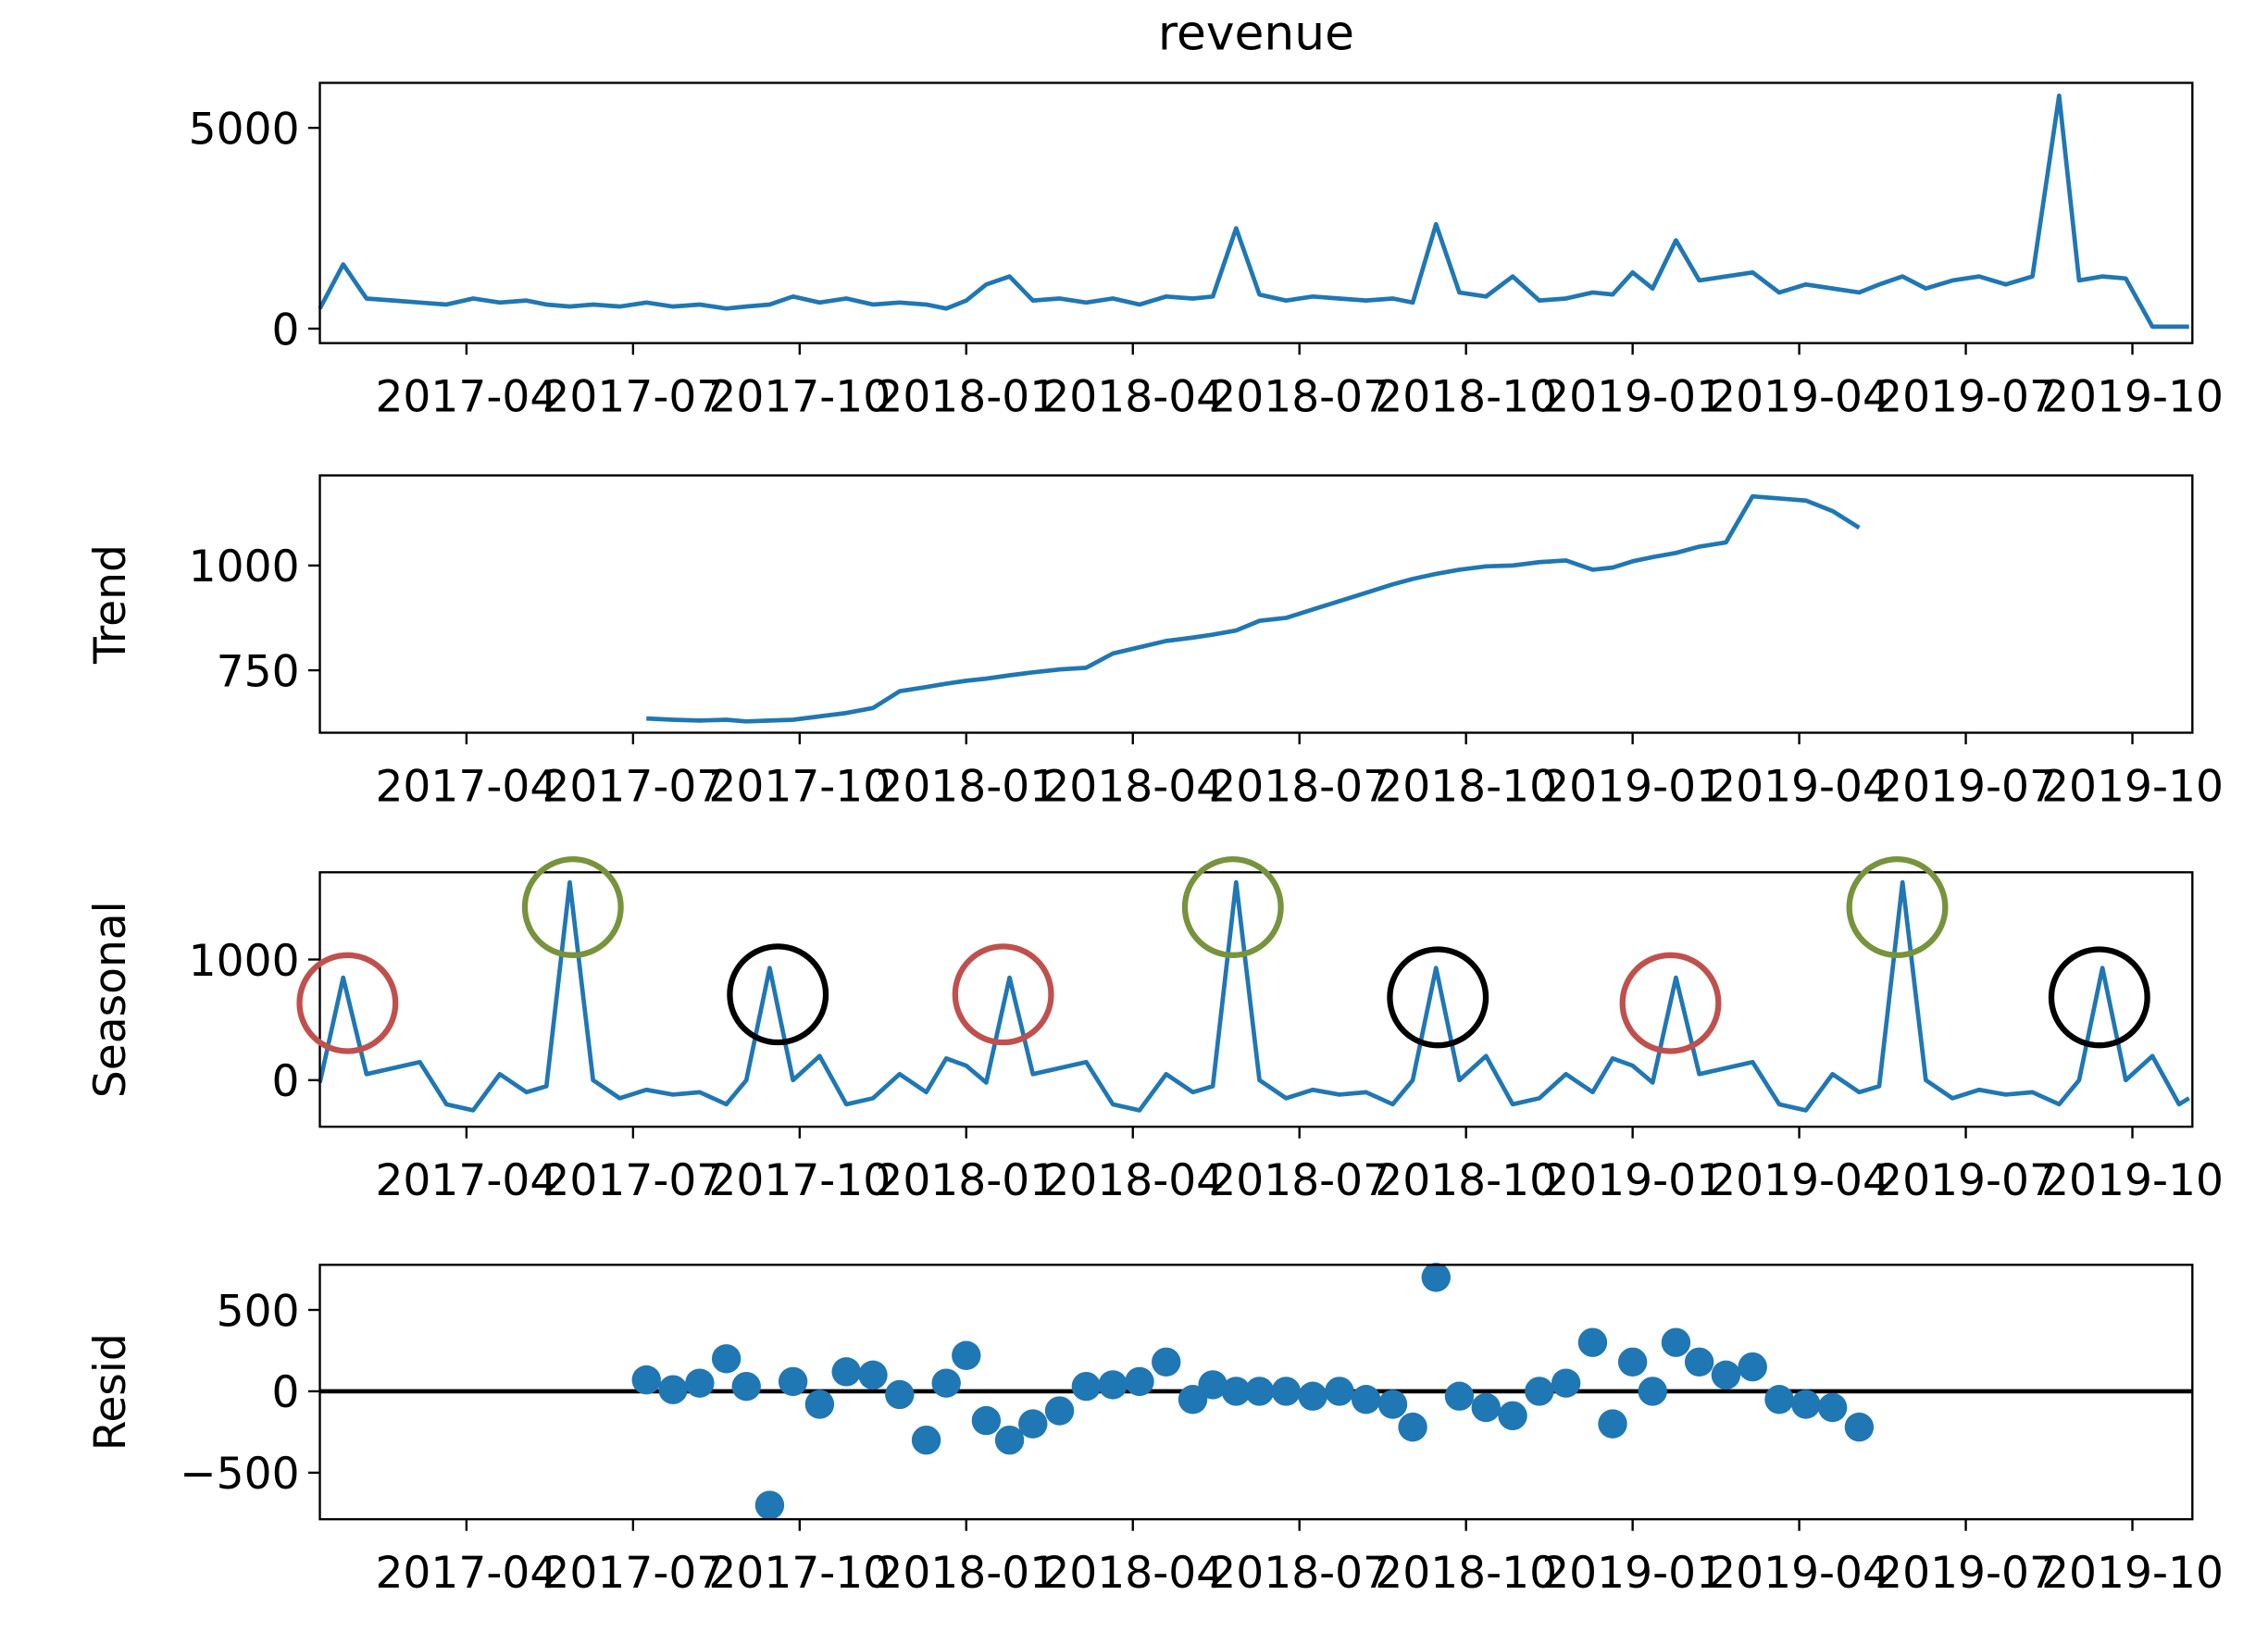 The image size is (2268, 1645). I want to click on x-tick-label: 2019-07, so click(1966, 1180).